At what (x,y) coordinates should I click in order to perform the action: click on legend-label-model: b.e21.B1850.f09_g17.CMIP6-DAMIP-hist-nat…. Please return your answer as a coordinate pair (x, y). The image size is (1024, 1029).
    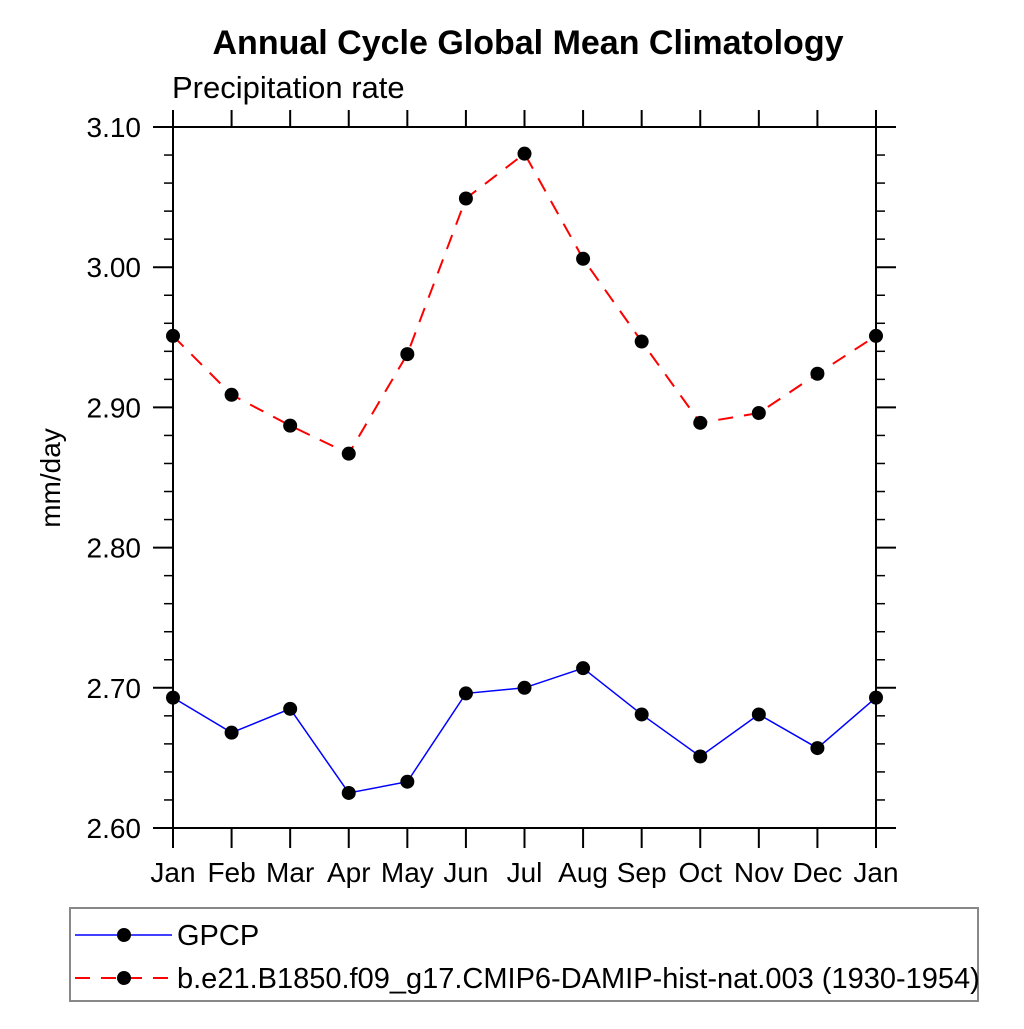
    Looking at the image, I should click on (578, 979).